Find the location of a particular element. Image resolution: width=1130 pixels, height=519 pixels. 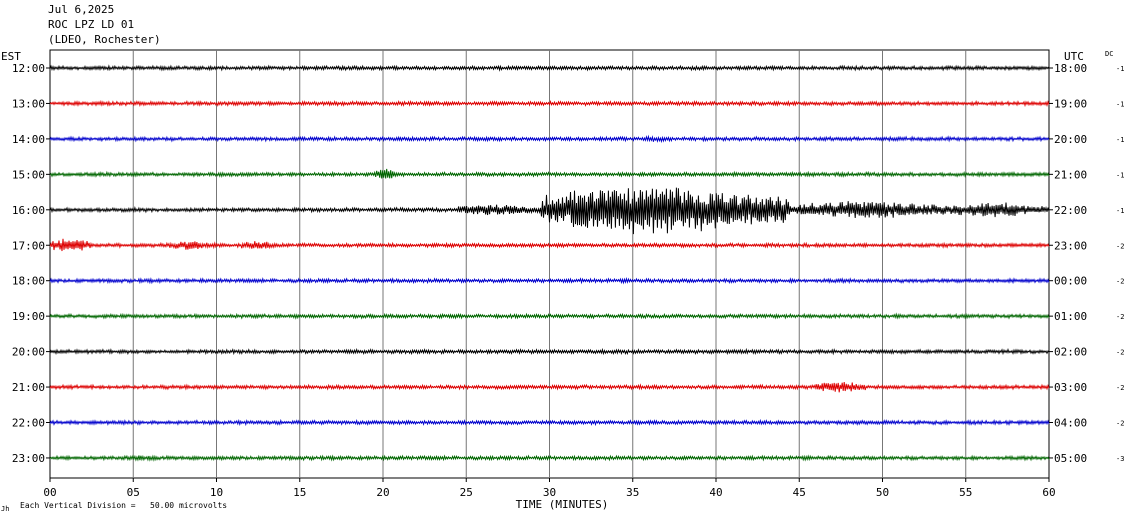

header-date: Jul 6,2025 is located at coordinates (81, 9).